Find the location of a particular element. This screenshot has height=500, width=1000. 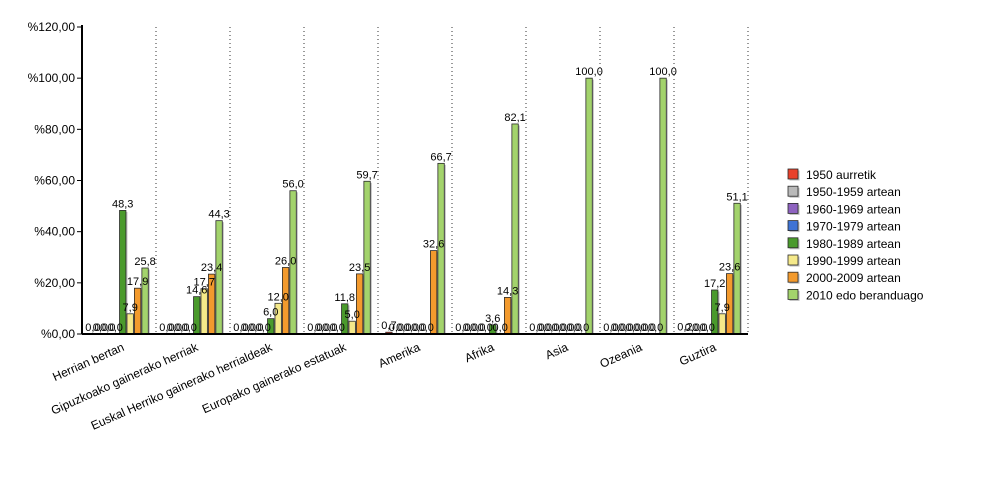

data-label: 17,7 is located at coordinates (203, 283).